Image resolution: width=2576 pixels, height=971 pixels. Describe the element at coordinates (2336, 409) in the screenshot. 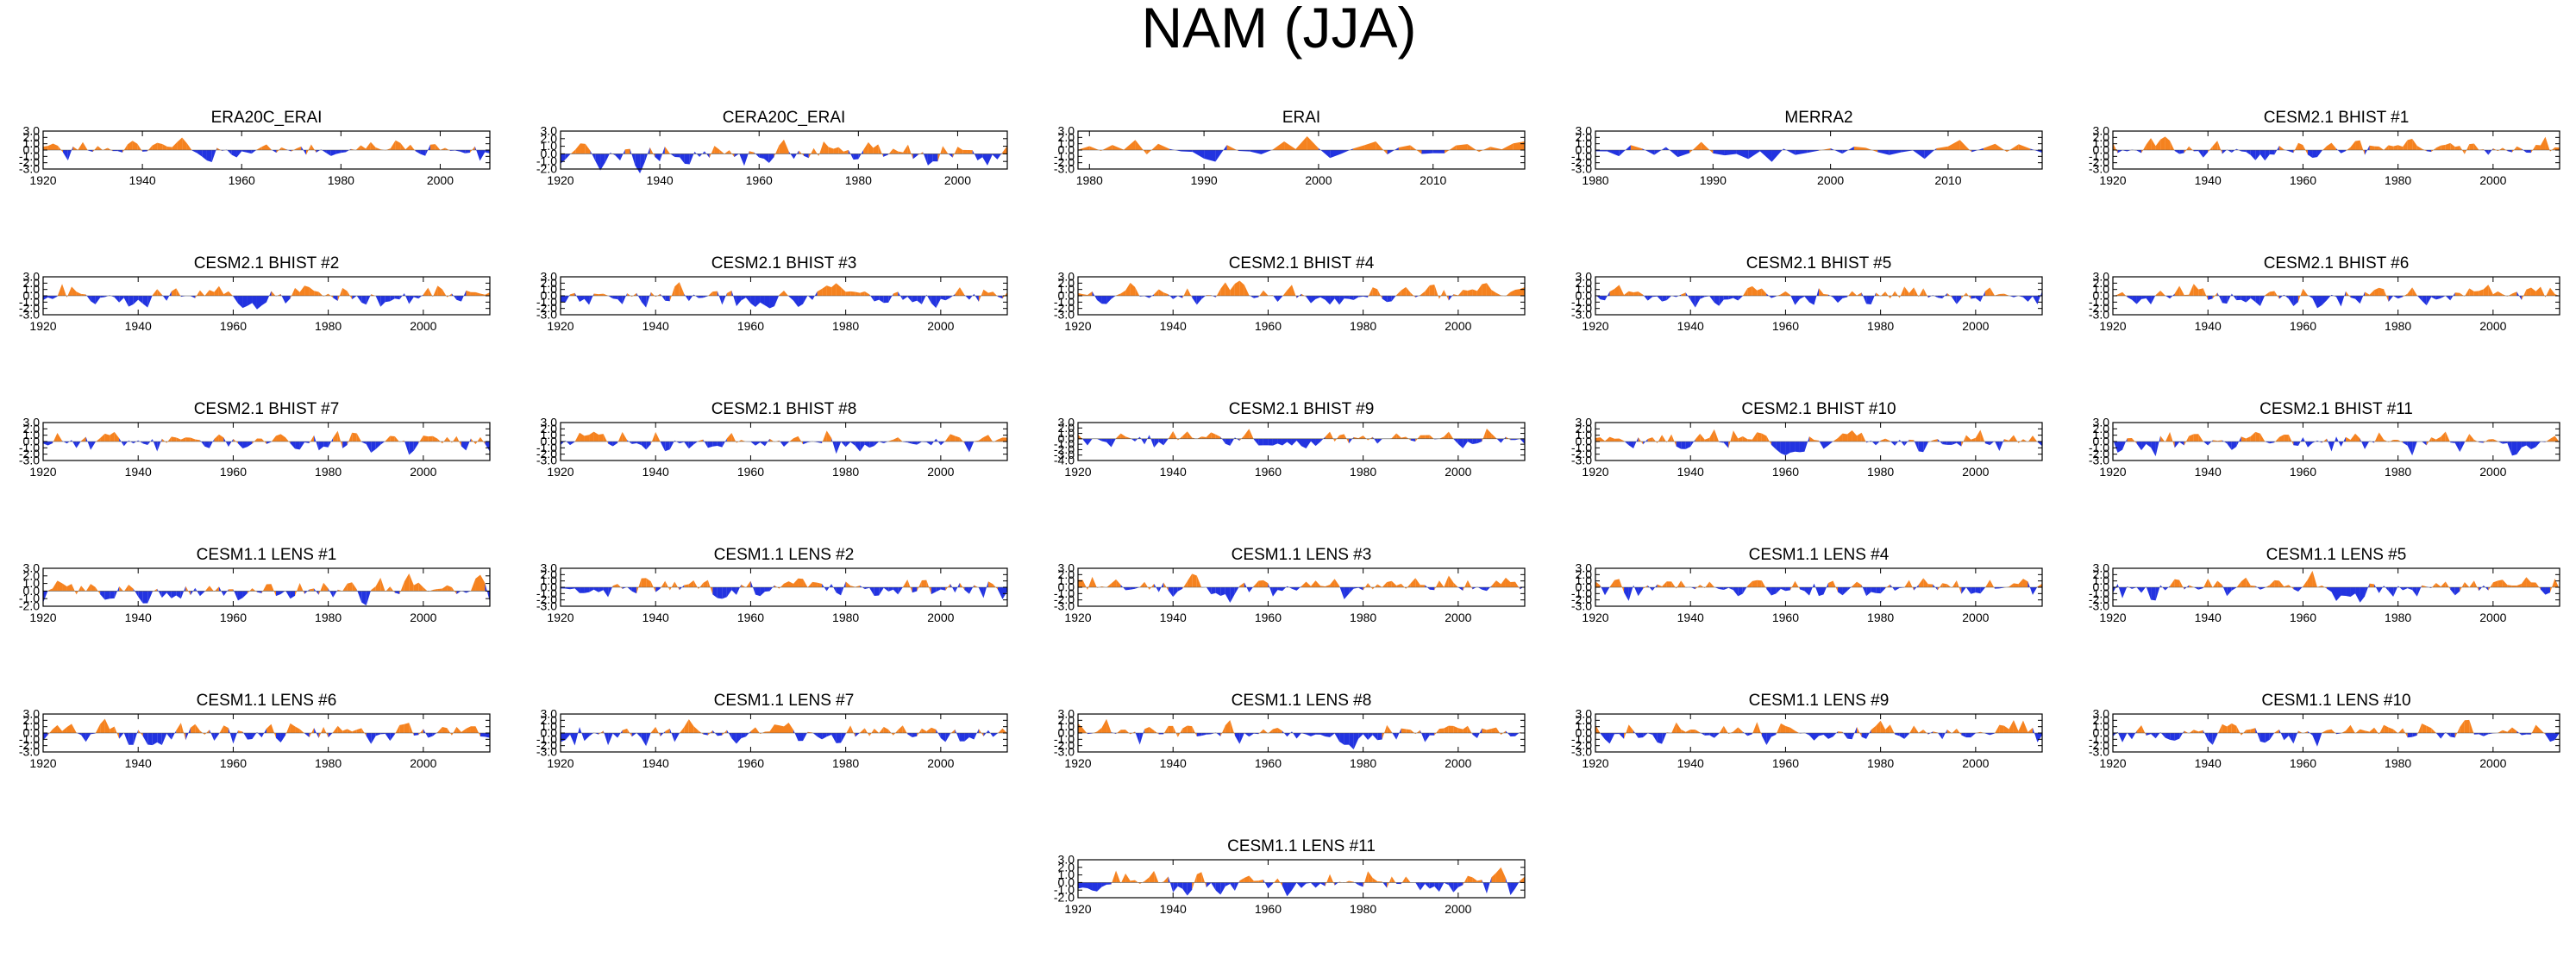

I see `panel-title: CESM2.1 BHIST #11` at that location.